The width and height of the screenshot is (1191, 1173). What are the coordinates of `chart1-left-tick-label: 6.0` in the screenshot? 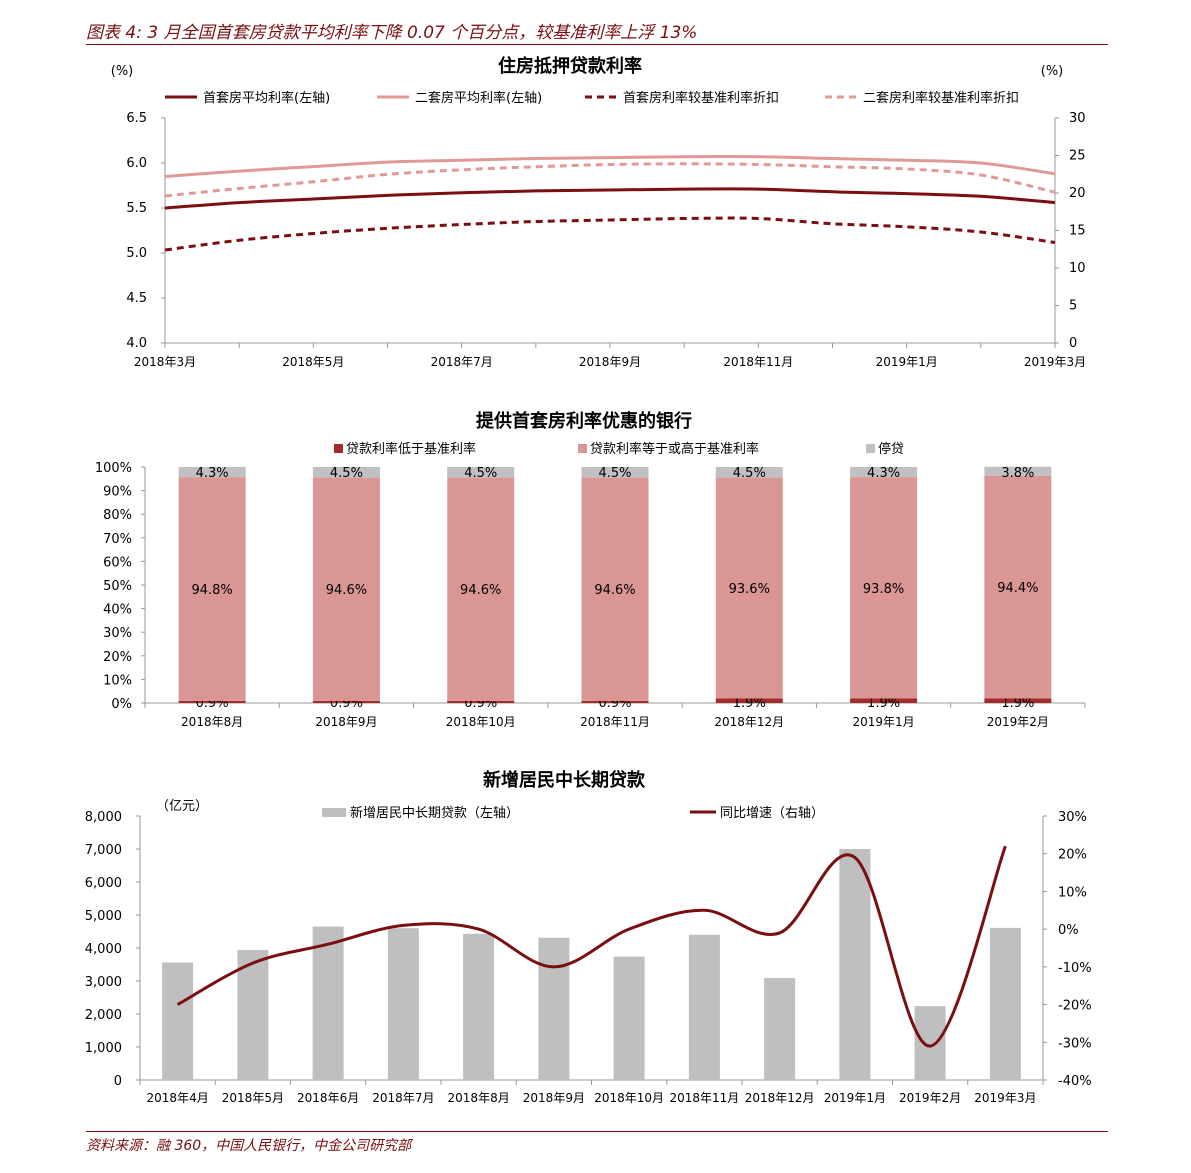 It's located at (136, 163).